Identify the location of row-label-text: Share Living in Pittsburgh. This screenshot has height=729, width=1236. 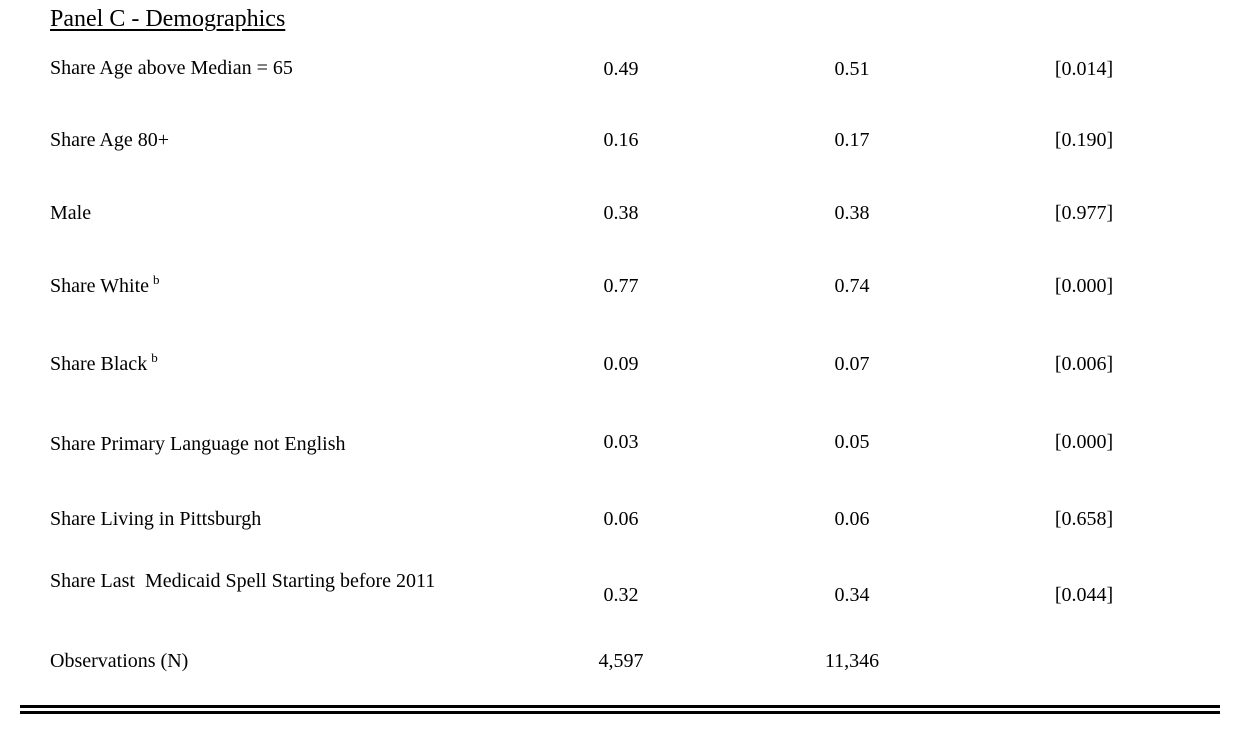
(156, 519).